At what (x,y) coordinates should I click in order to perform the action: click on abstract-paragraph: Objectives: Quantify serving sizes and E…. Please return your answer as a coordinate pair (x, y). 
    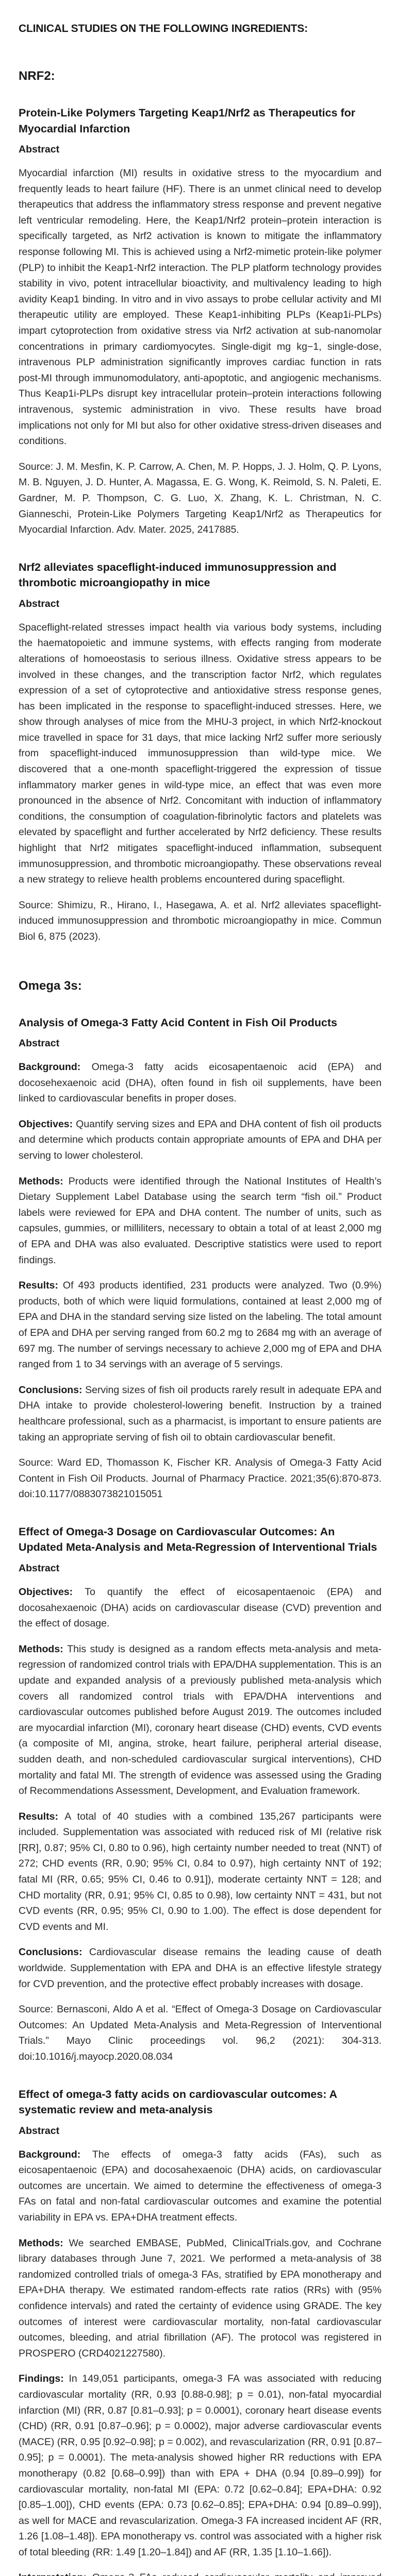
    Looking at the image, I should click on (200, 1140).